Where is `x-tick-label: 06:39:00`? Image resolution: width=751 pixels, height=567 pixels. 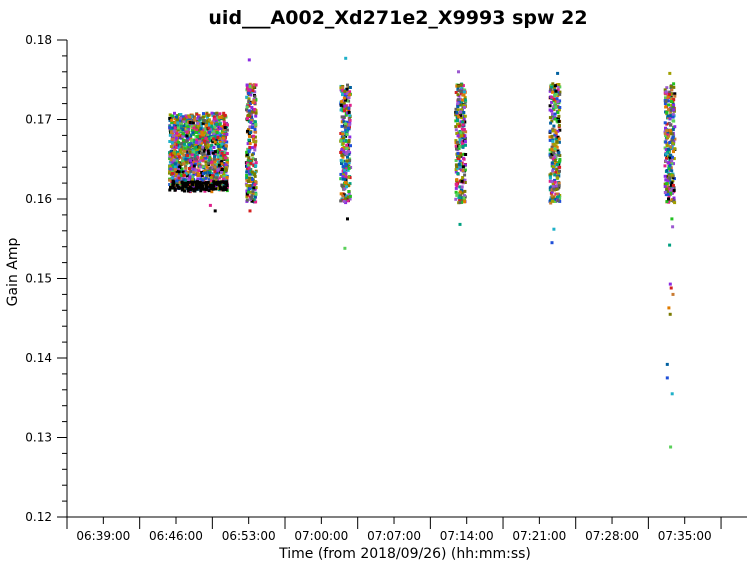 x-tick-label: 06:39:00 is located at coordinates (103, 536).